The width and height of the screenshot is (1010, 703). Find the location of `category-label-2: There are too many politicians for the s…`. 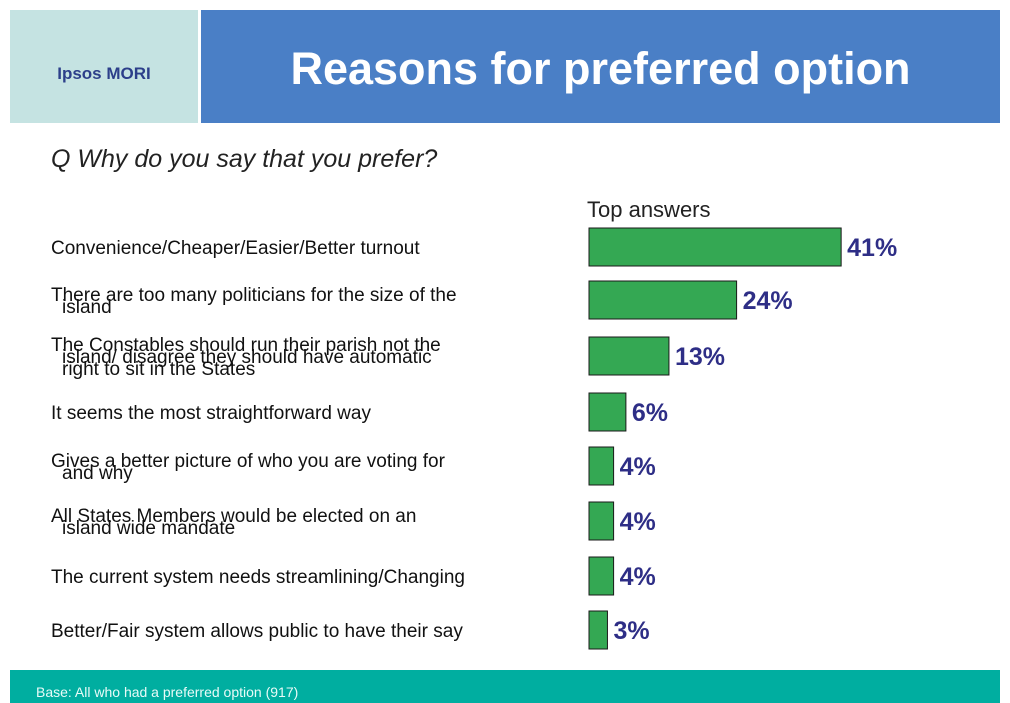

category-label-2: There are too many politicians for the s… is located at coordinates (254, 301).